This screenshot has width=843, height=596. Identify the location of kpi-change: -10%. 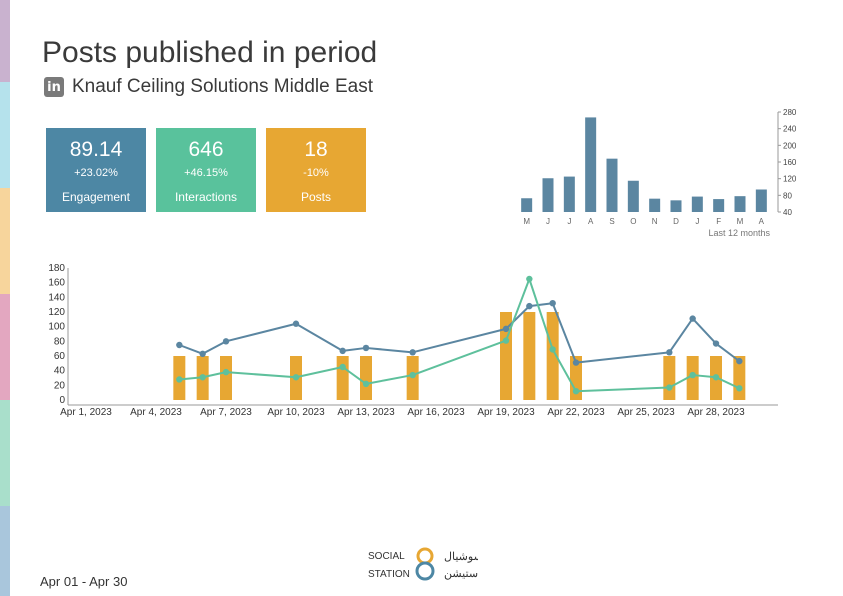
(316, 173).